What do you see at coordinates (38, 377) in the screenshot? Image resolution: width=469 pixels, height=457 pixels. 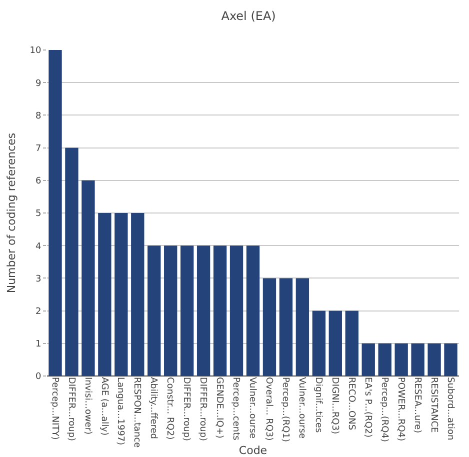 I see `y-tick-label: 0` at bounding box center [38, 377].